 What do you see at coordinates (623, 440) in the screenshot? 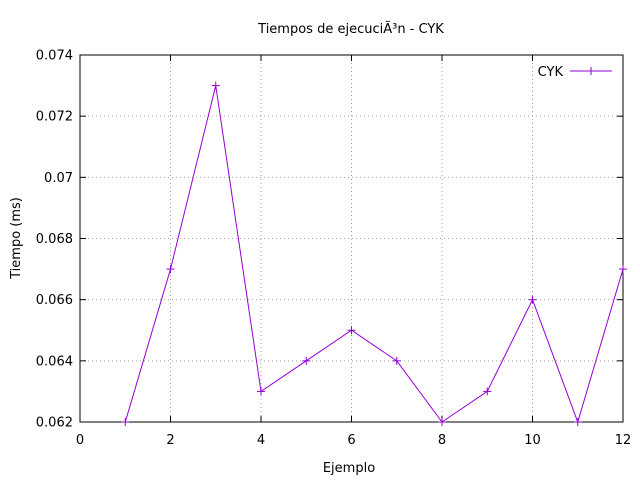
I see `x-tick-label: 12` at bounding box center [623, 440].